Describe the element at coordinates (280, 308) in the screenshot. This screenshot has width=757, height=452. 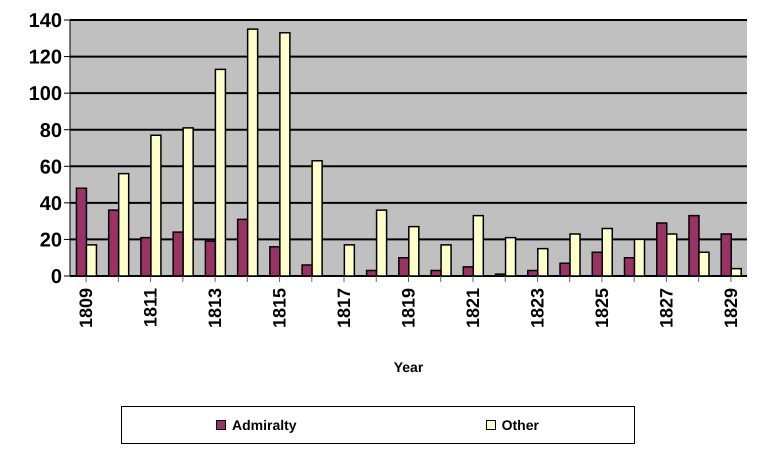
I see `x-tick-label: 1815` at that location.